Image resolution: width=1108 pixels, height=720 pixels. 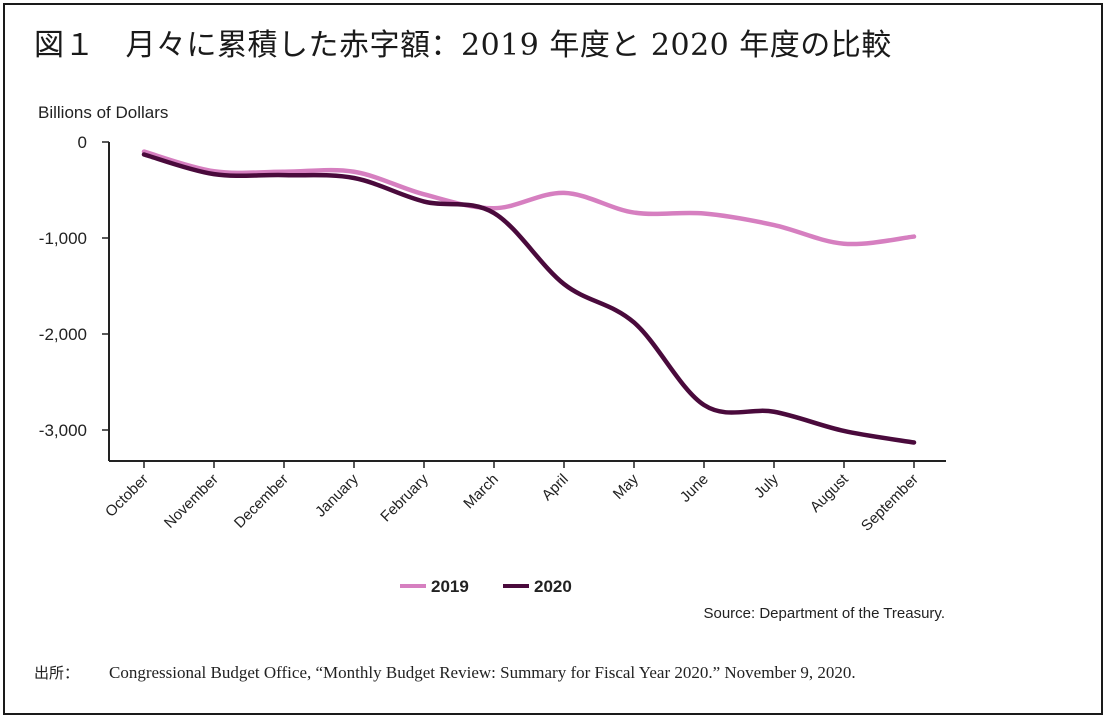 I want to click on legend: 2019 2020, so click(x=486, y=586).